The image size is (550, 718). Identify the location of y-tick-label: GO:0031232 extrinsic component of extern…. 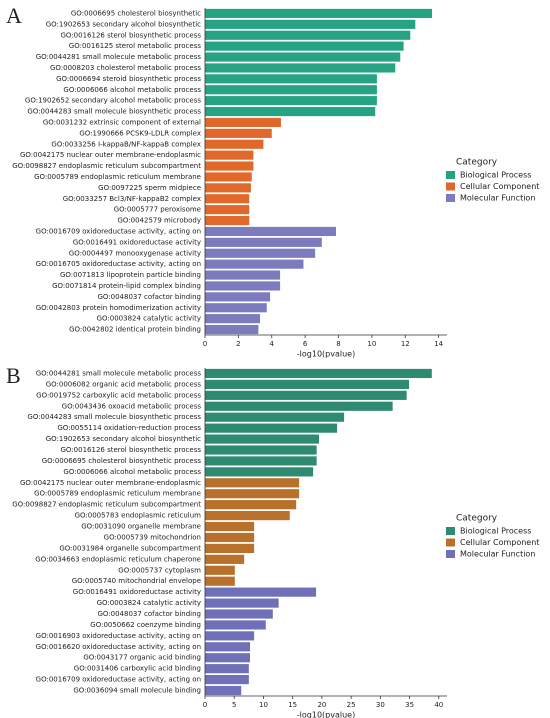
(122, 122).